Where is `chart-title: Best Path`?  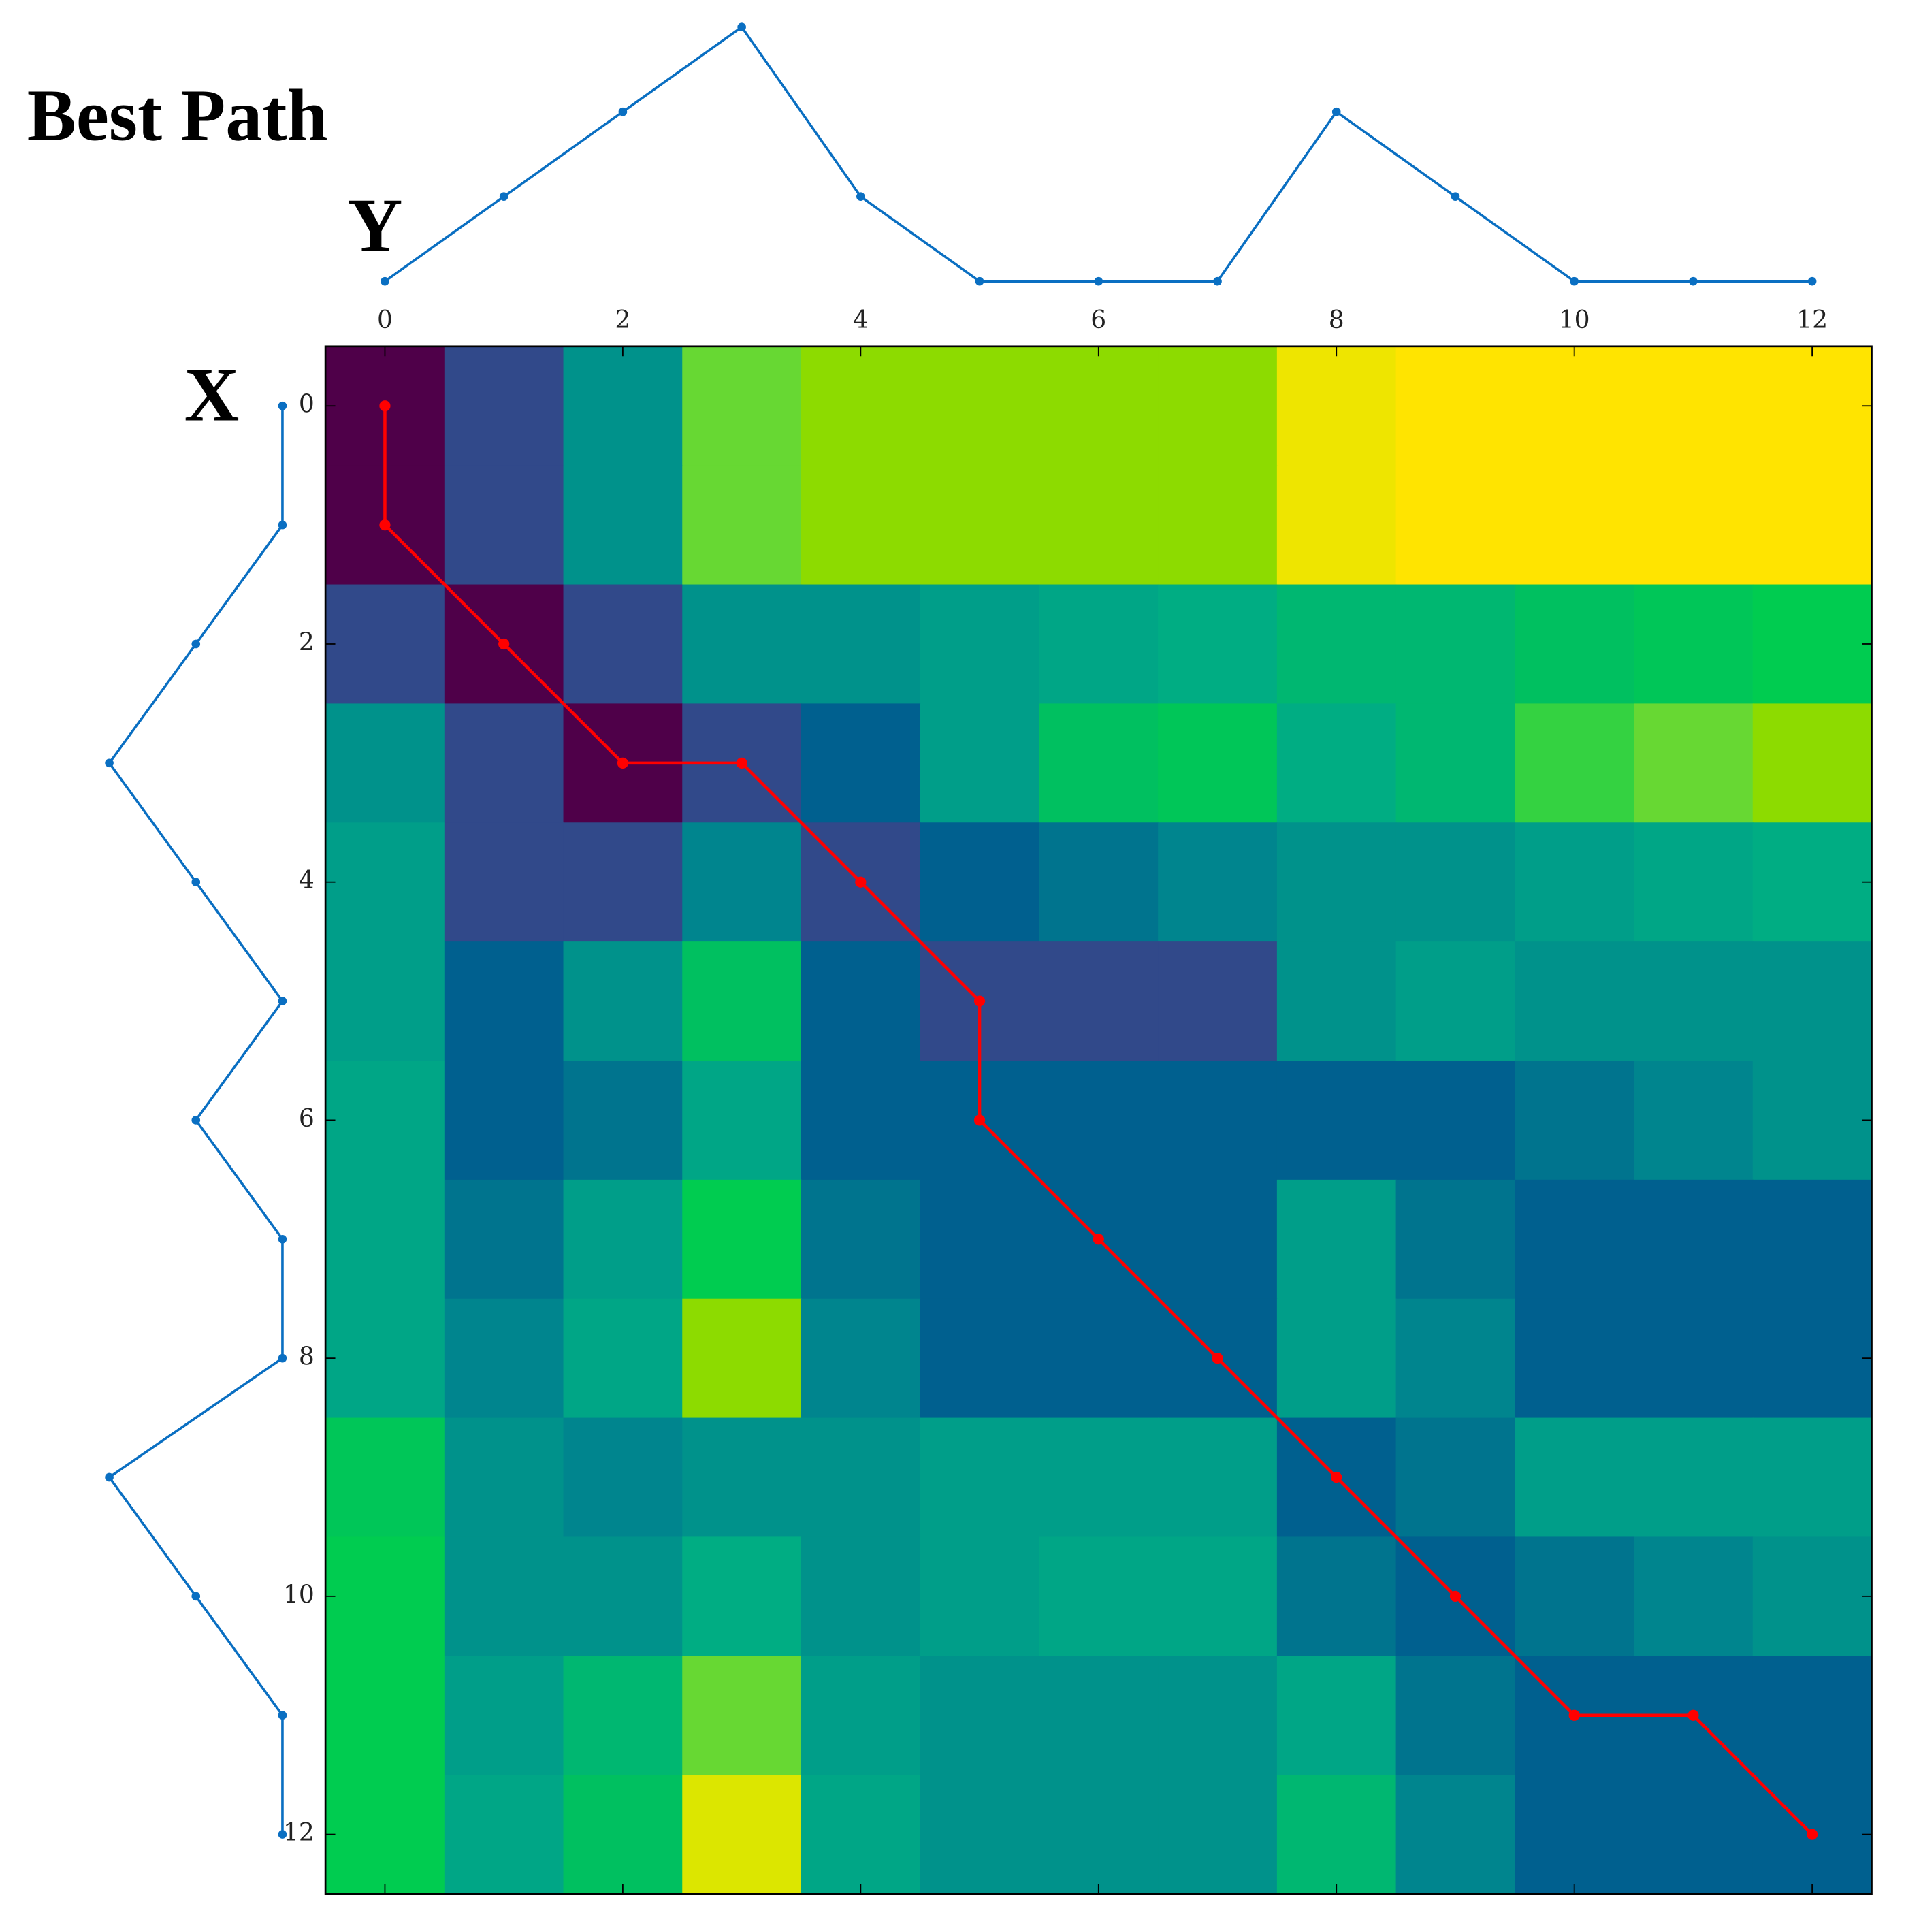 chart-title: Best Path is located at coordinates (178, 116).